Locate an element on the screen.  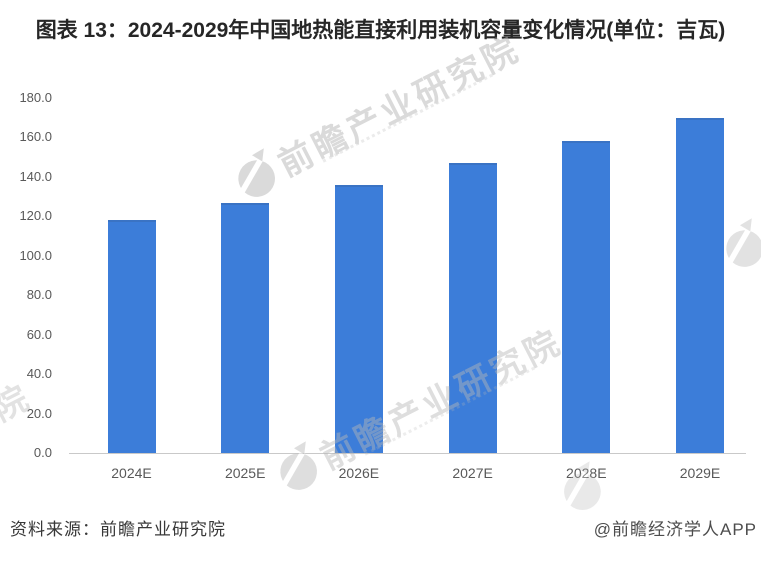
y-axis-tick-label: 20.0 is located at coordinates (39, 413).